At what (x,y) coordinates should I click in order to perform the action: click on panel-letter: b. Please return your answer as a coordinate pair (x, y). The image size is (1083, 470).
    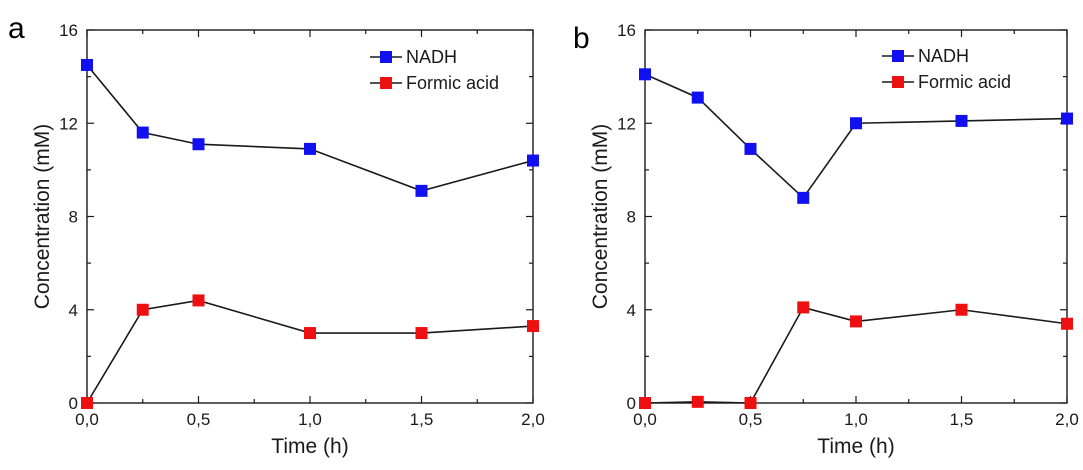
    Looking at the image, I should click on (581, 38).